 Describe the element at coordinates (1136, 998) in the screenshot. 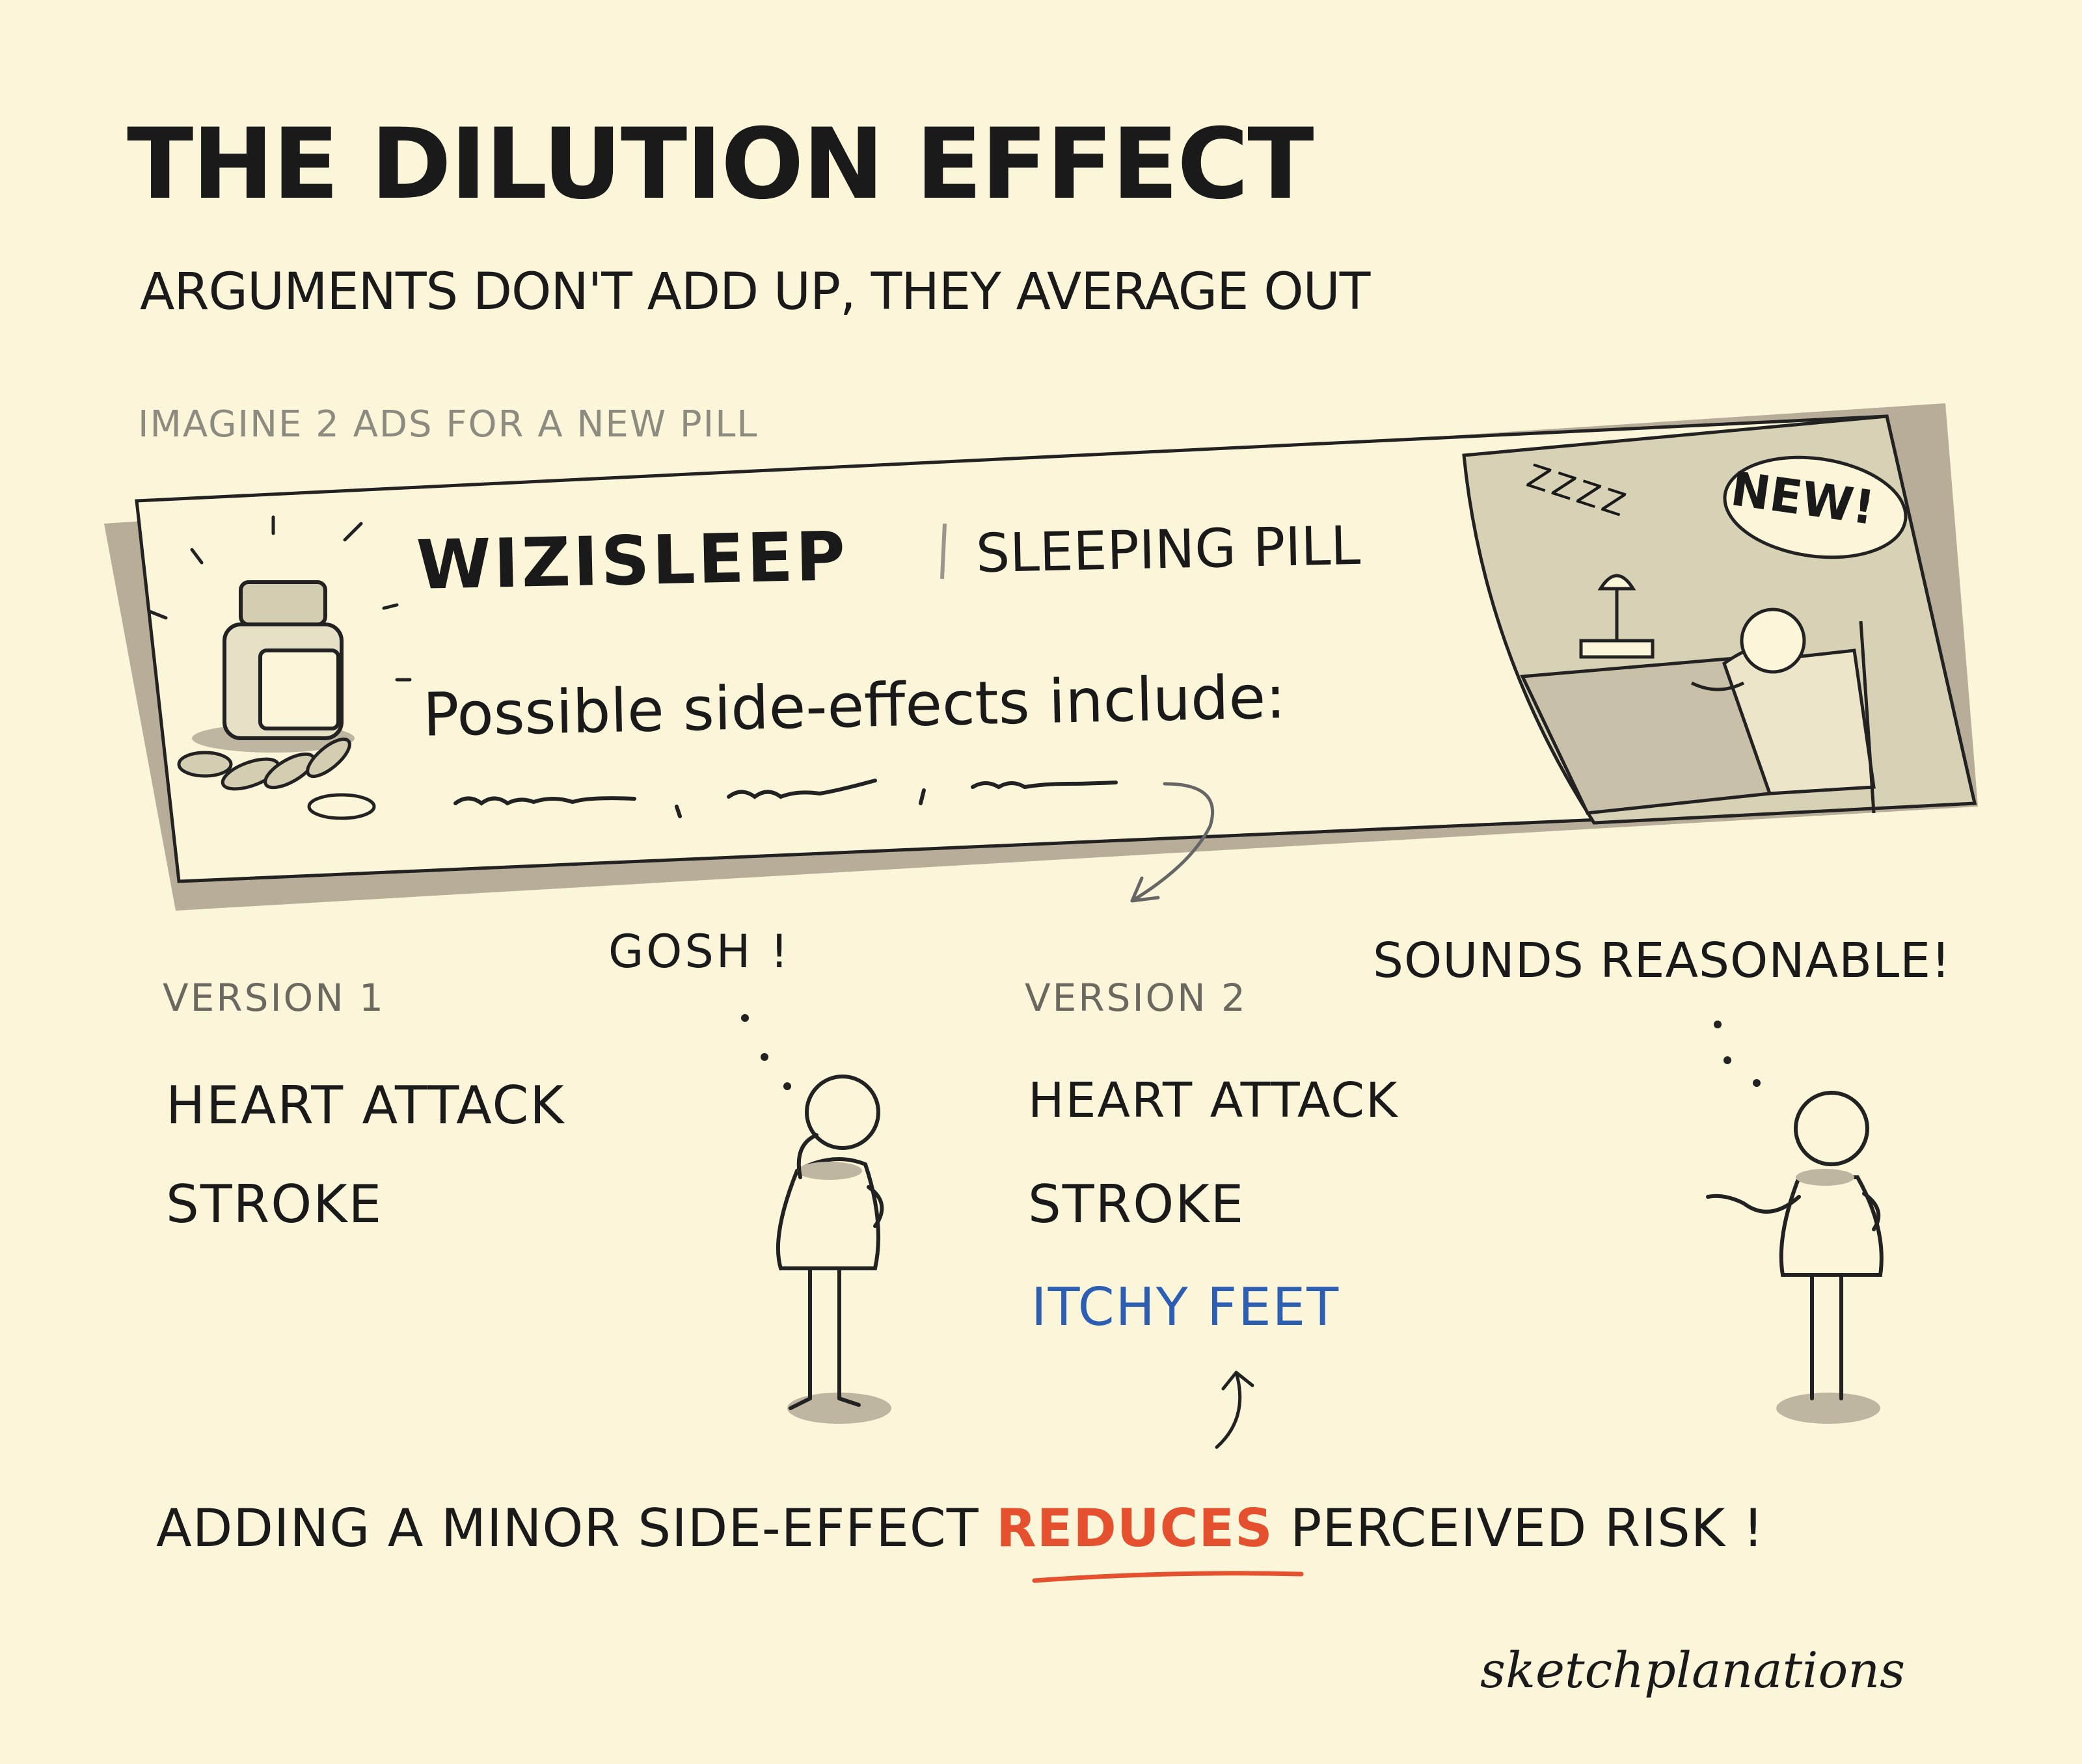

I see `version-2-label: VERSION 2` at that location.